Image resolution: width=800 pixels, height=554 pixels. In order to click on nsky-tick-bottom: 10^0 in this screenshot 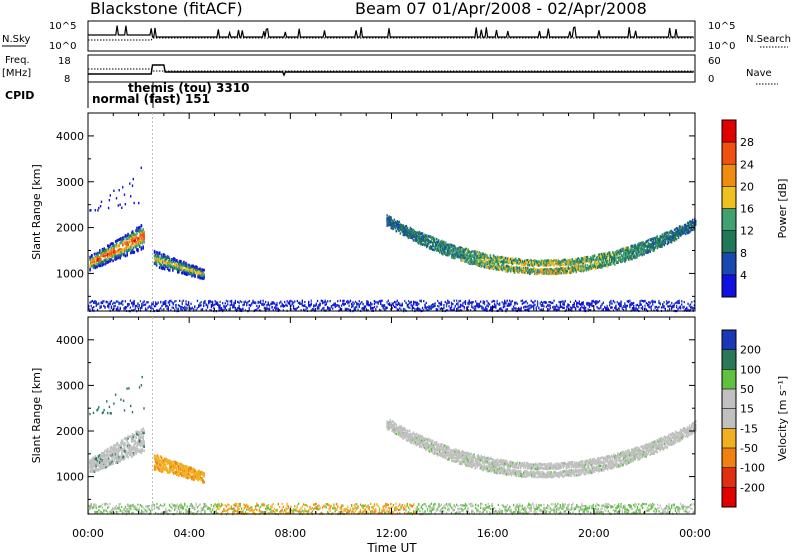, I will do `click(62, 46)`.